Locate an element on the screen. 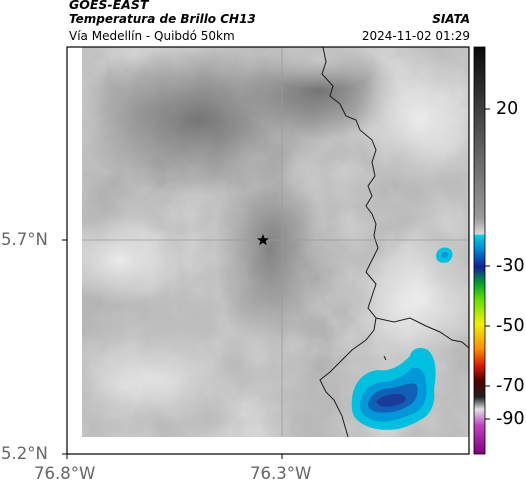 This screenshot has height=491, width=526. lat-label-5-2: 5.2°N is located at coordinates (24, 453).